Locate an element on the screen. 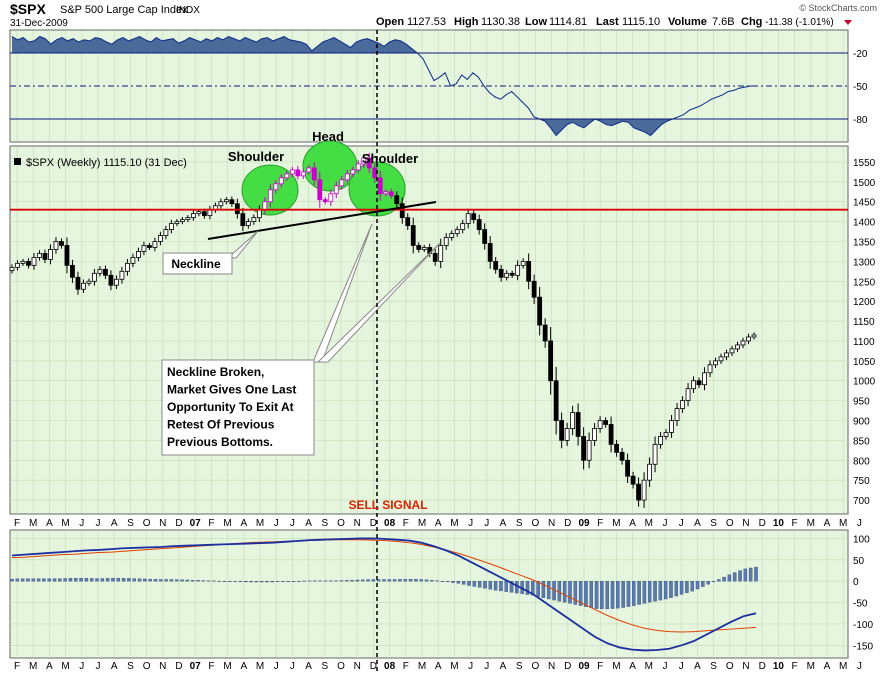 Image resolution: width=889 pixels, height=673 pixels. bottom-month-label: 07 is located at coordinates (196, 666).